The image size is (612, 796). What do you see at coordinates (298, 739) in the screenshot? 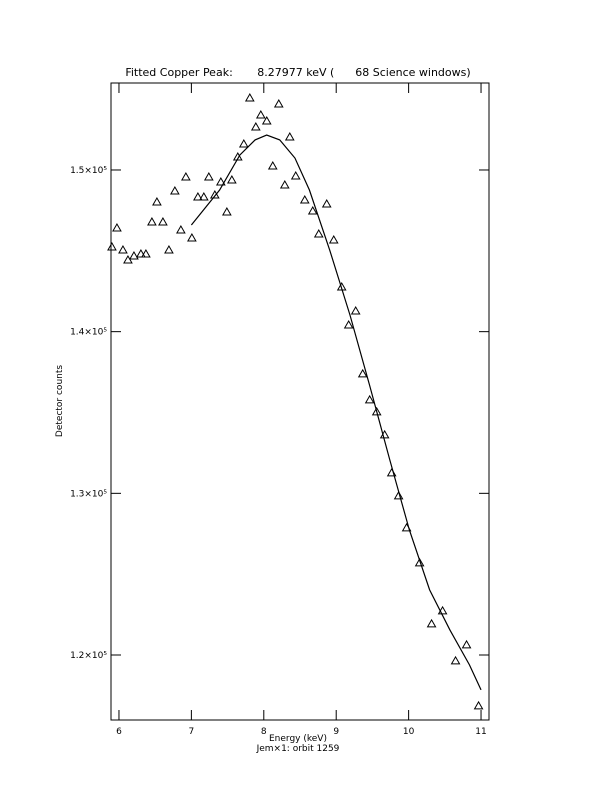
I see `x-axis-label: Energy (keV)` at bounding box center [298, 739].